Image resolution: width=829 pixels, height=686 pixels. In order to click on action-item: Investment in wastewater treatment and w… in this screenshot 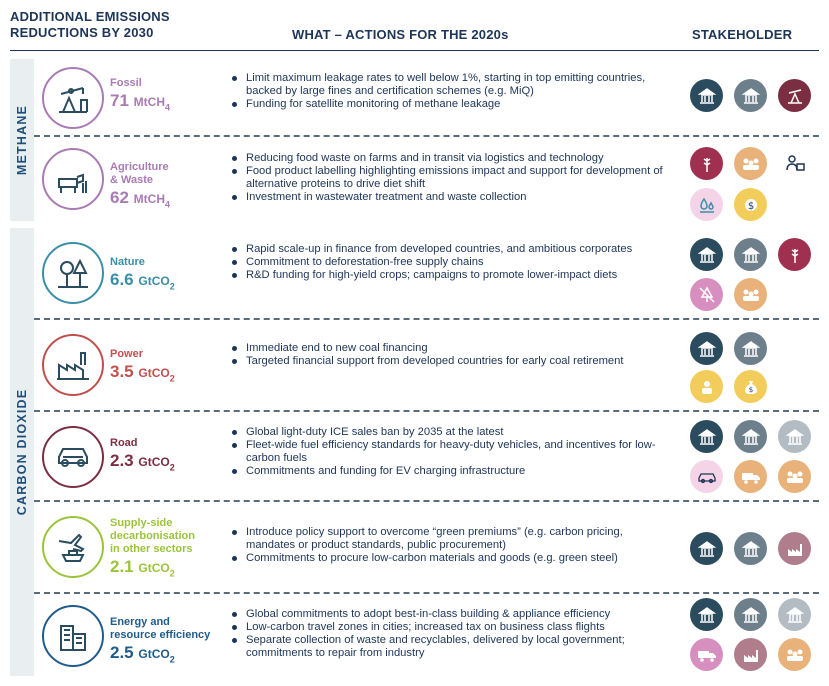, I will do `click(450, 197)`.